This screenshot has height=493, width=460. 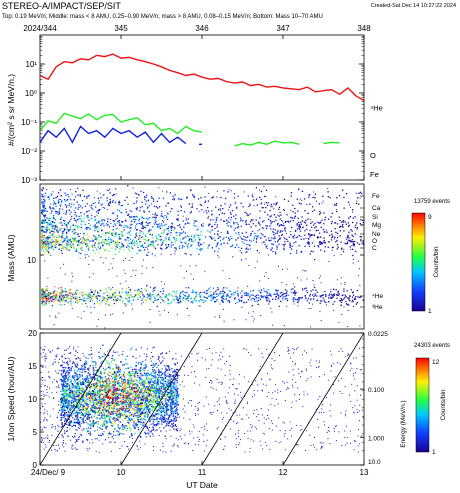 What do you see at coordinates (375, 217) in the screenshot?
I see `element-label: Si` at bounding box center [375, 217].